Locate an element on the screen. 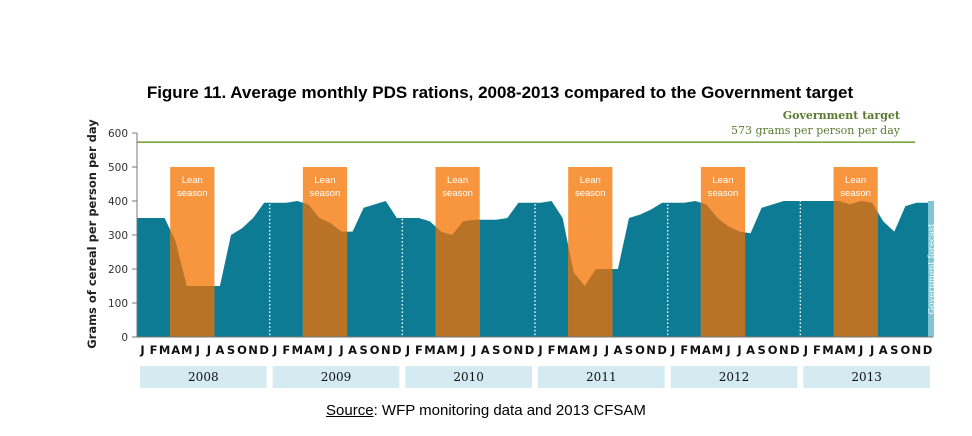 The width and height of the screenshot is (972, 436). y-tick-400: 400 is located at coordinates (118, 202).